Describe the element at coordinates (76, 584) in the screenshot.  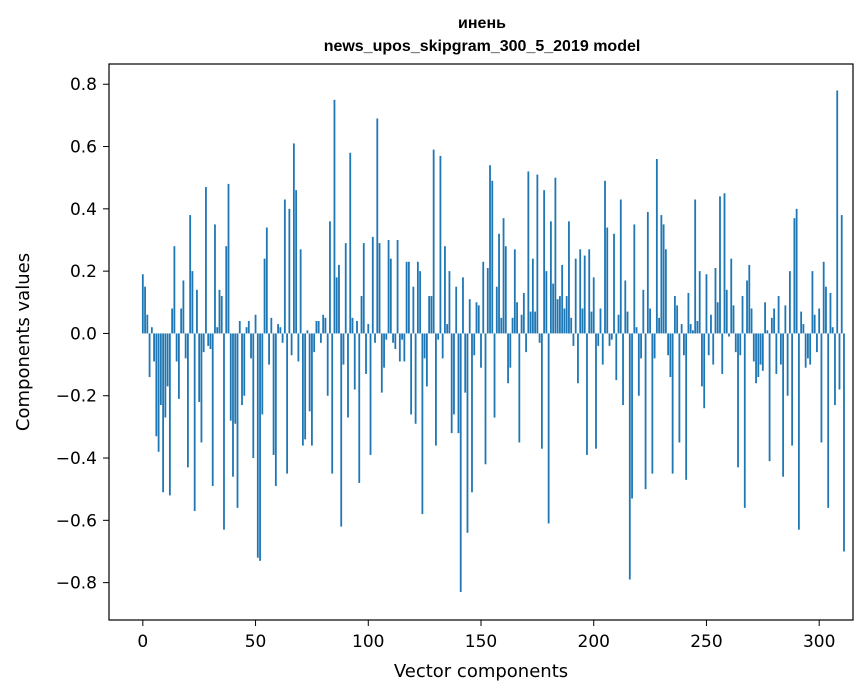
I see `y-tick-label: −0.8` at that location.